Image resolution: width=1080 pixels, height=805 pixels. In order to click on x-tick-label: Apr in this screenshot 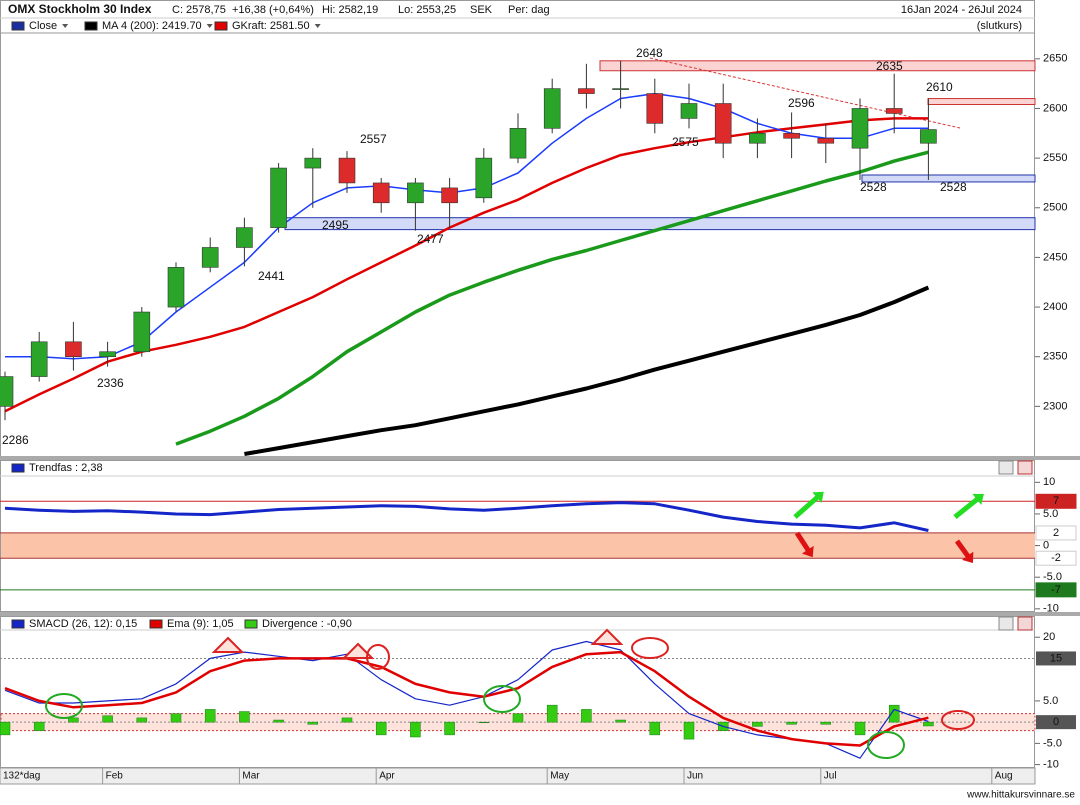, I will do `click(387, 776)`.